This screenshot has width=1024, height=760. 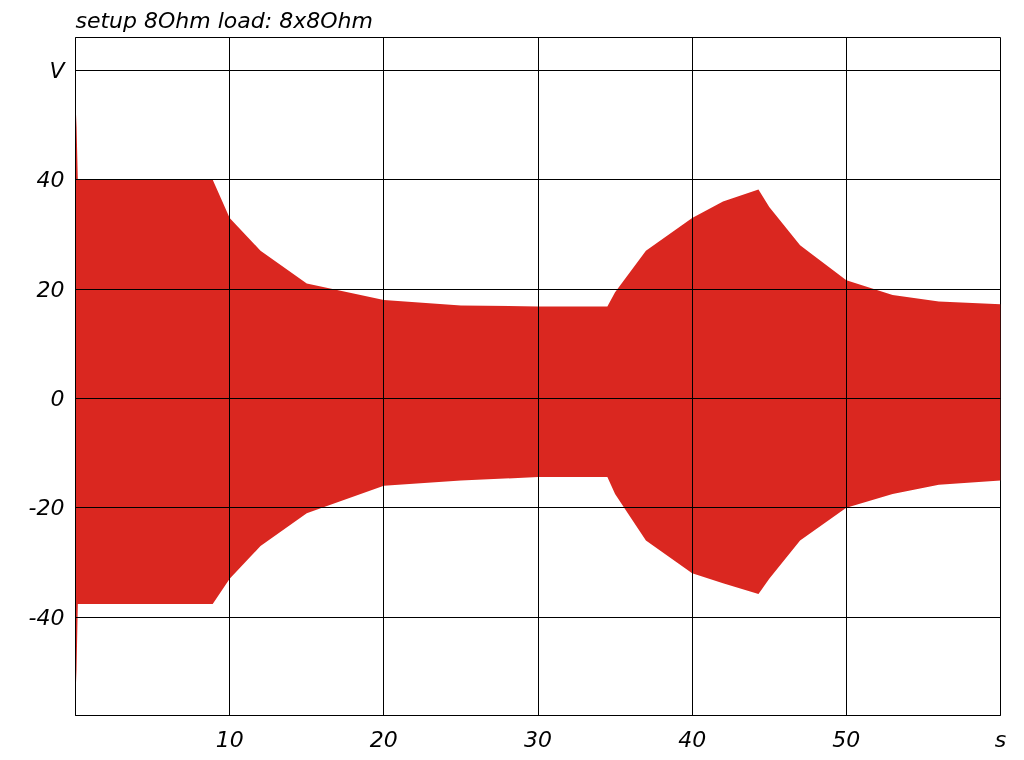 I want to click on y-tick-label: -40, so click(x=46, y=617).